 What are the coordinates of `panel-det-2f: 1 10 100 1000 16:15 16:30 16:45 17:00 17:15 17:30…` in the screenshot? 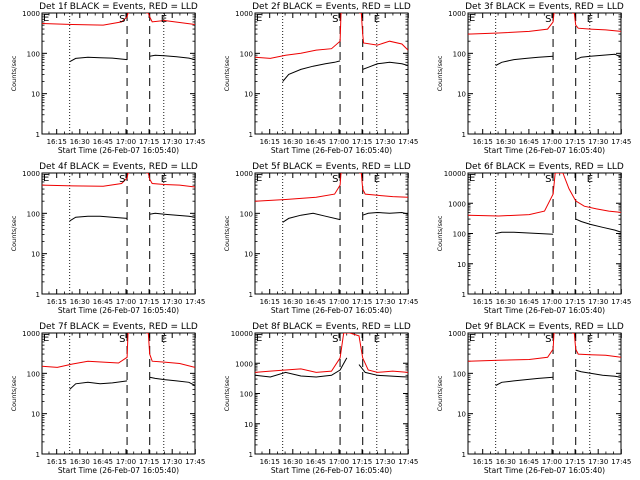 It's located at (320, 78).